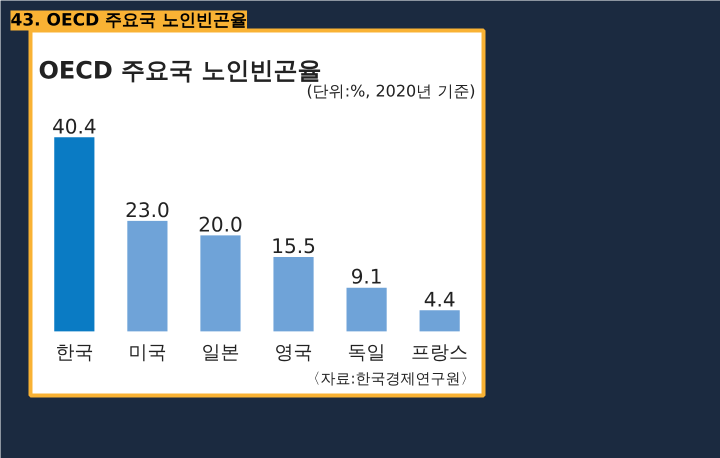  What do you see at coordinates (147, 352) in the screenshot?
I see `x-tick-label: 미국` at bounding box center [147, 352].